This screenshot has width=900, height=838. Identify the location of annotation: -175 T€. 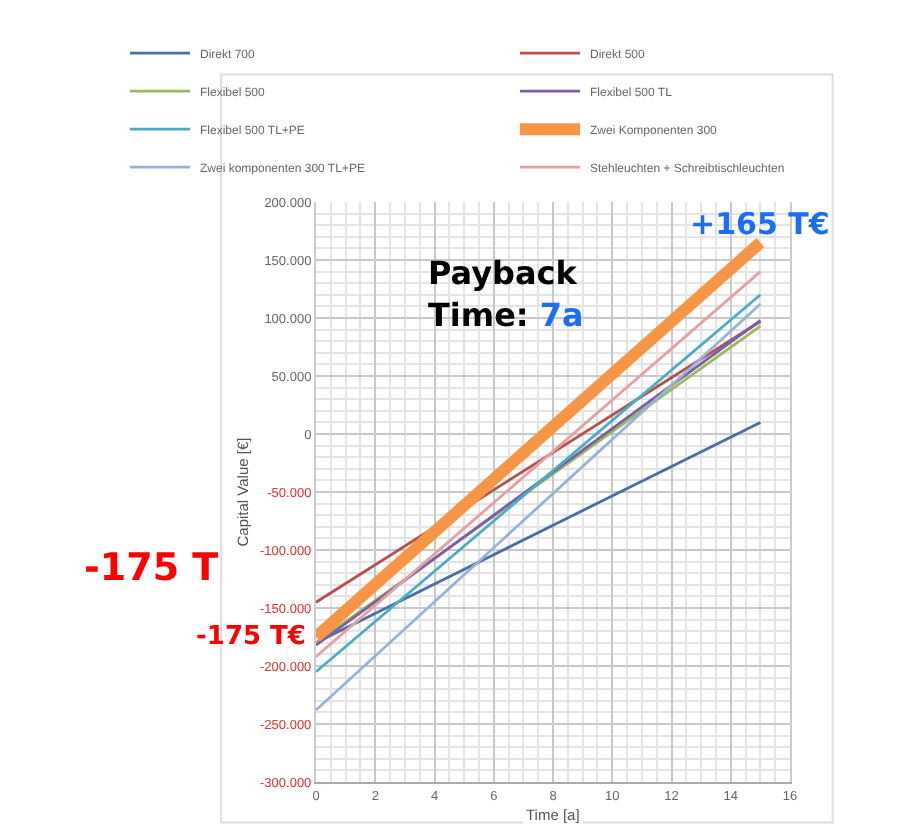
(251, 637).